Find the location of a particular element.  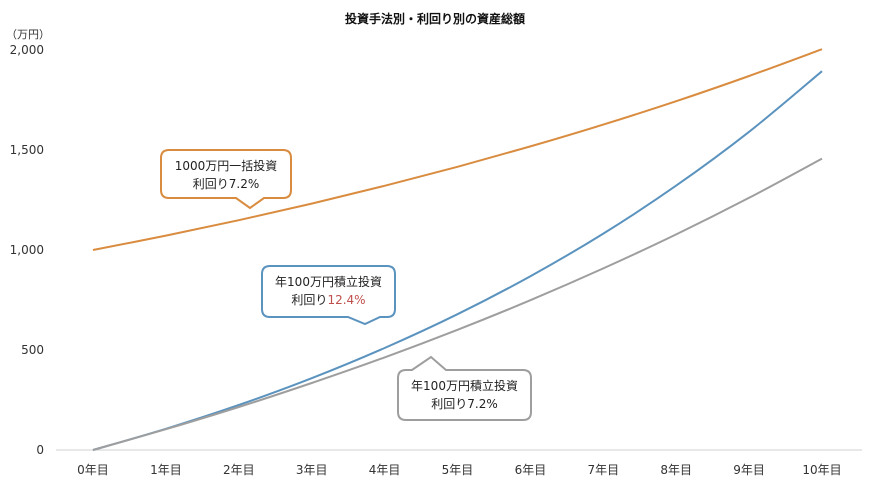

y-tick-label: 1,500 is located at coordinates (27, 150).